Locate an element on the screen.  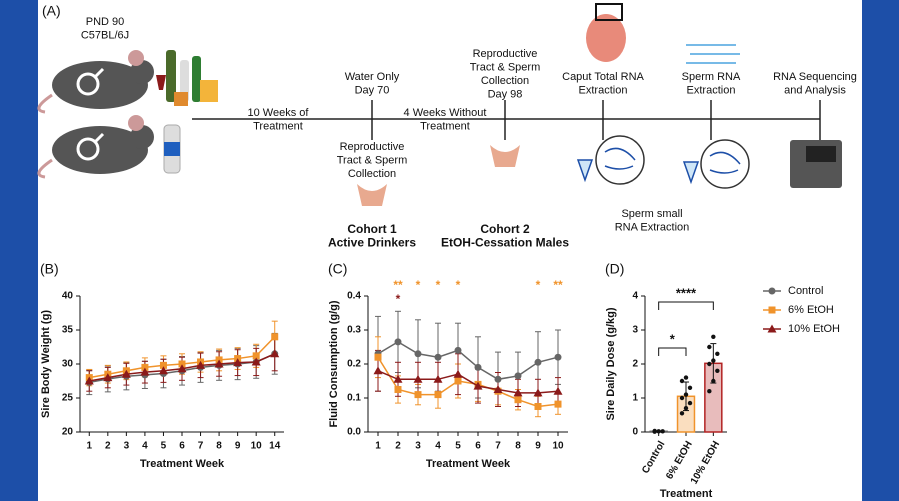
x-tick-label: 14 is located at coordinates (275, 446).